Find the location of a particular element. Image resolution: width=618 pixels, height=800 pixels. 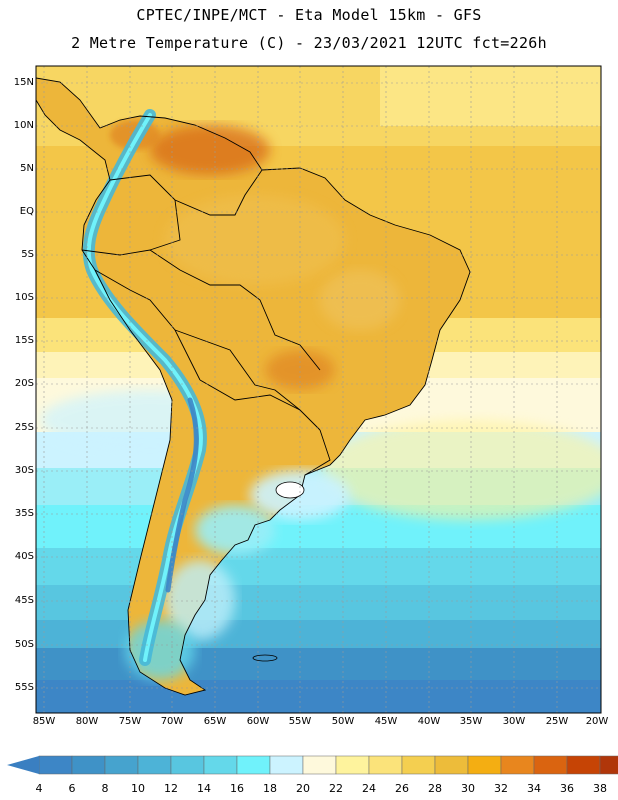

lat-label: 10N is located at coordinates (23, 125).